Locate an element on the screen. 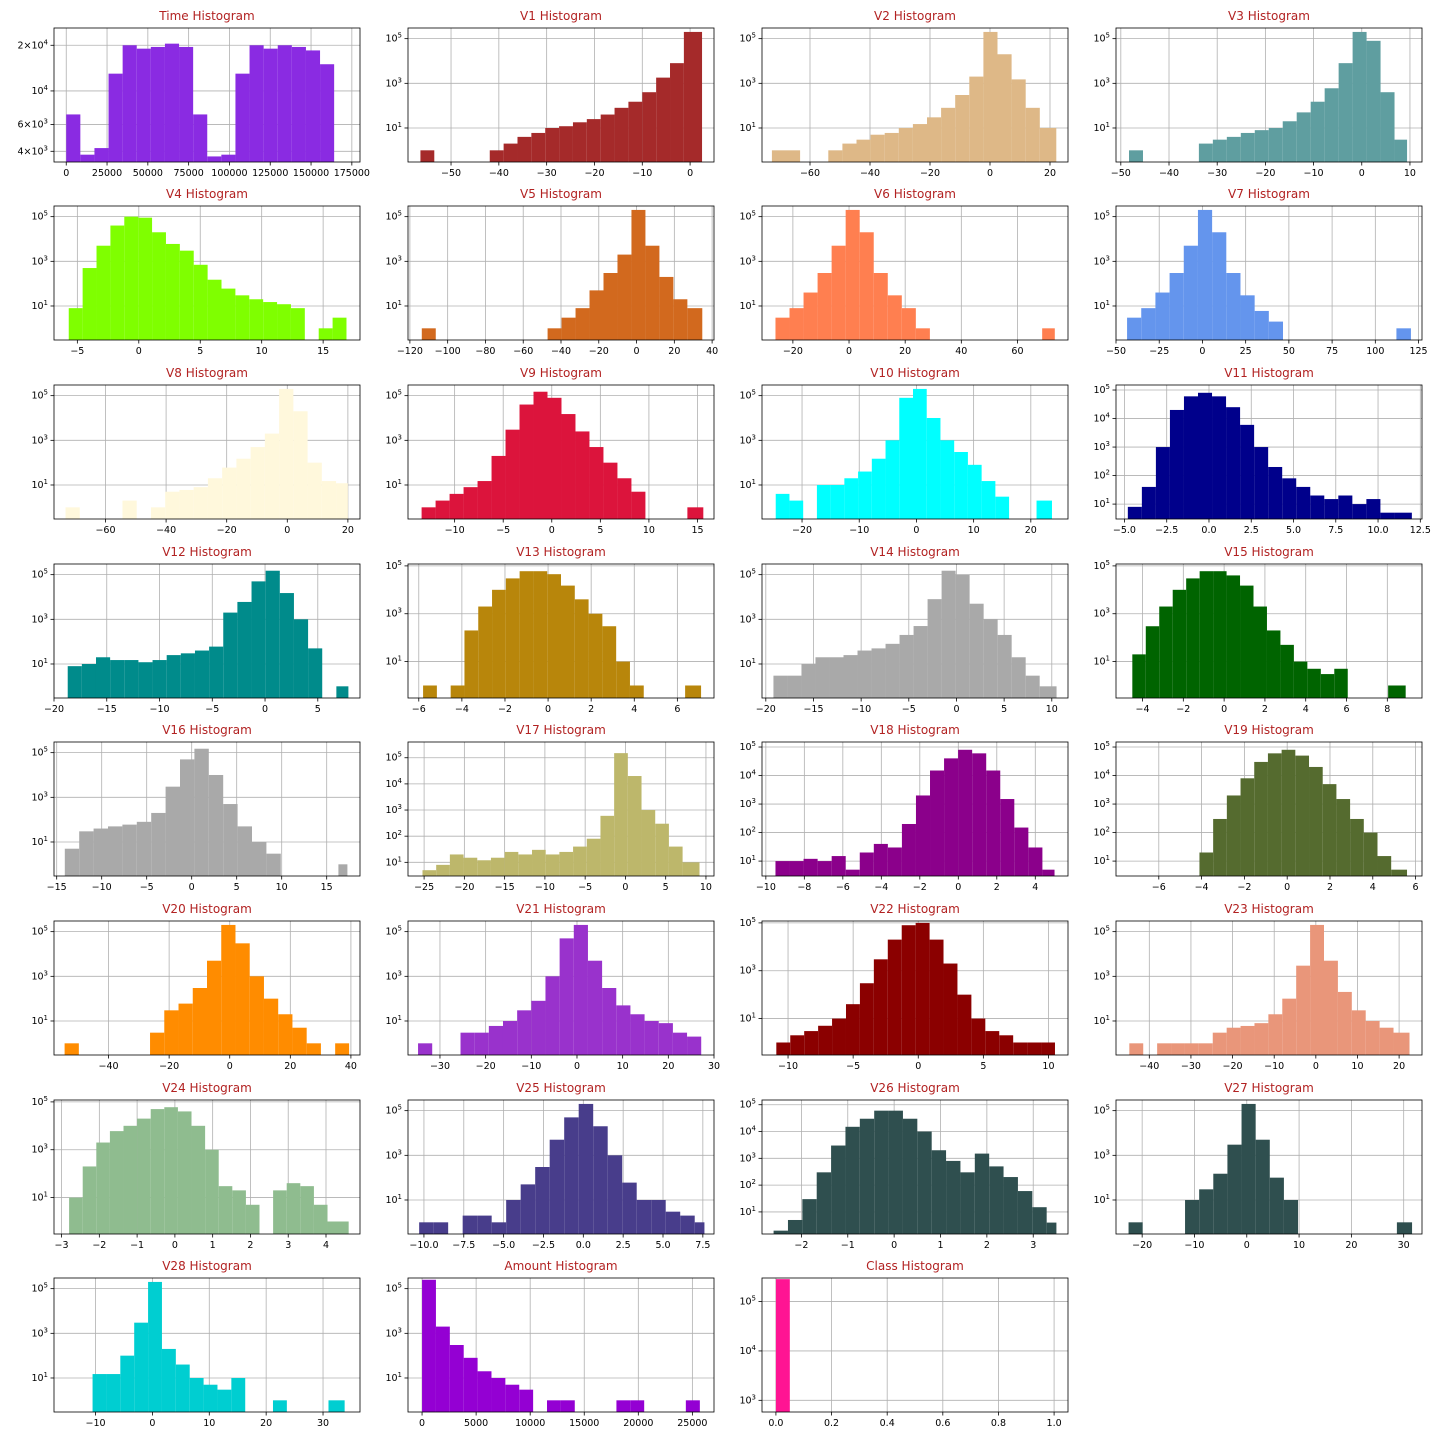 Image resolution: width=1440 pixels, height=1440 pixels. x-tick-label: 20 is located at coordinates (1031, 530).